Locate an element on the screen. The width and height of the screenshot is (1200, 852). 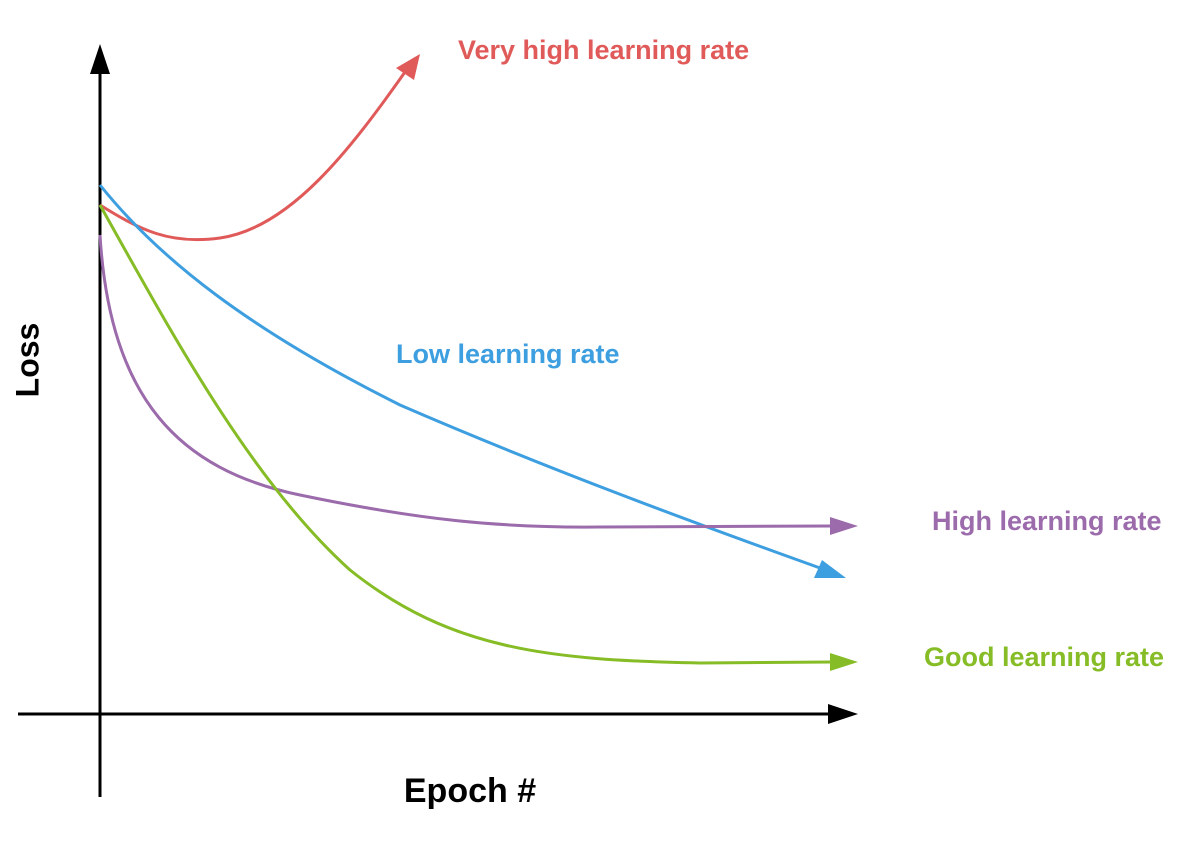
low-arrow is located at coordinates (830, 569).